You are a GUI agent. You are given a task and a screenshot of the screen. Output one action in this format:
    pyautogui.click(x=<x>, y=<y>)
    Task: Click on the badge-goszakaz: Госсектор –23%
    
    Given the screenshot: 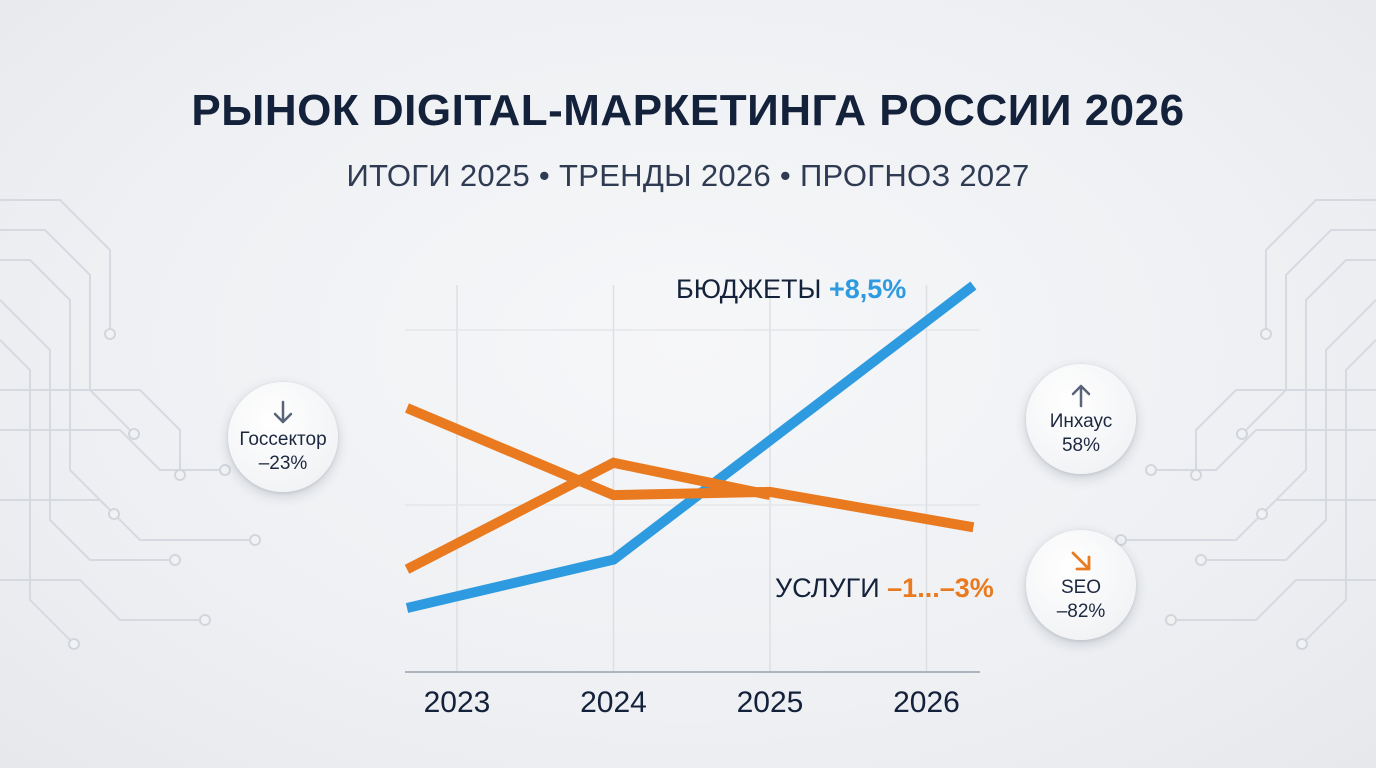 What is the action you would take?
    pyautogui.click(x=283, y=437)
    